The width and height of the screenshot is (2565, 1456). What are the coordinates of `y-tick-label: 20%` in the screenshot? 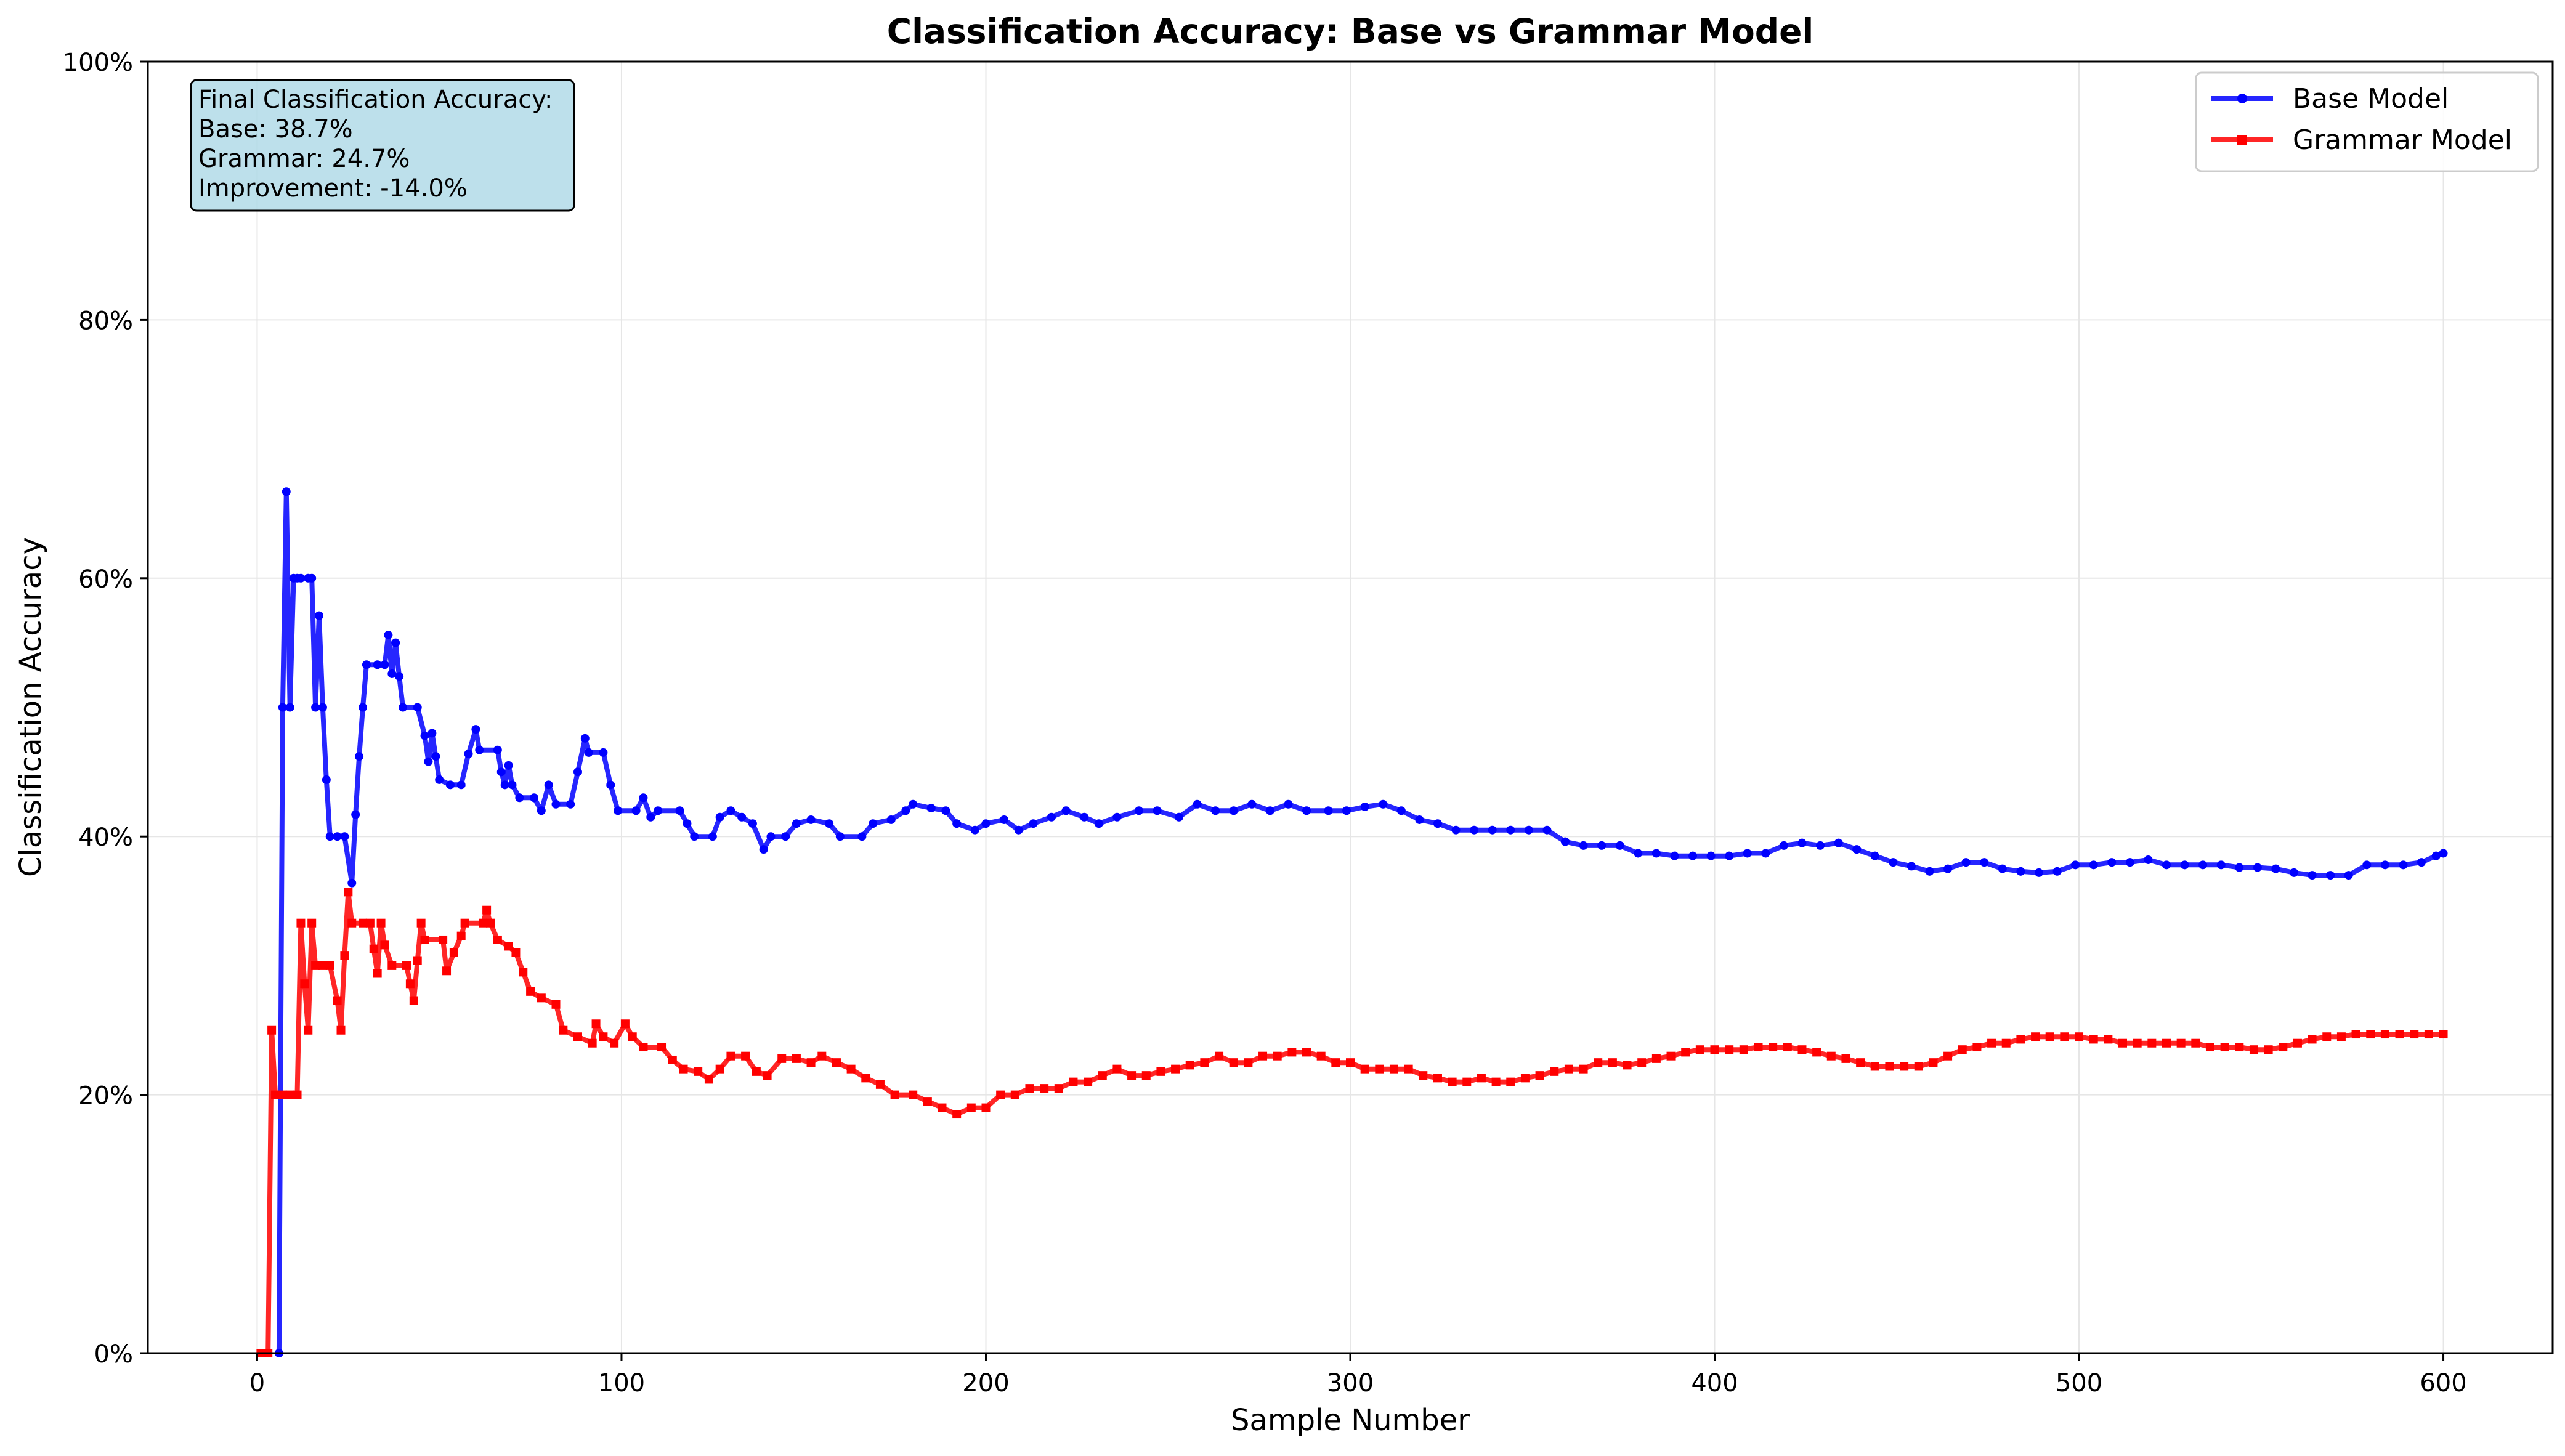 It's located at (105, 1096).